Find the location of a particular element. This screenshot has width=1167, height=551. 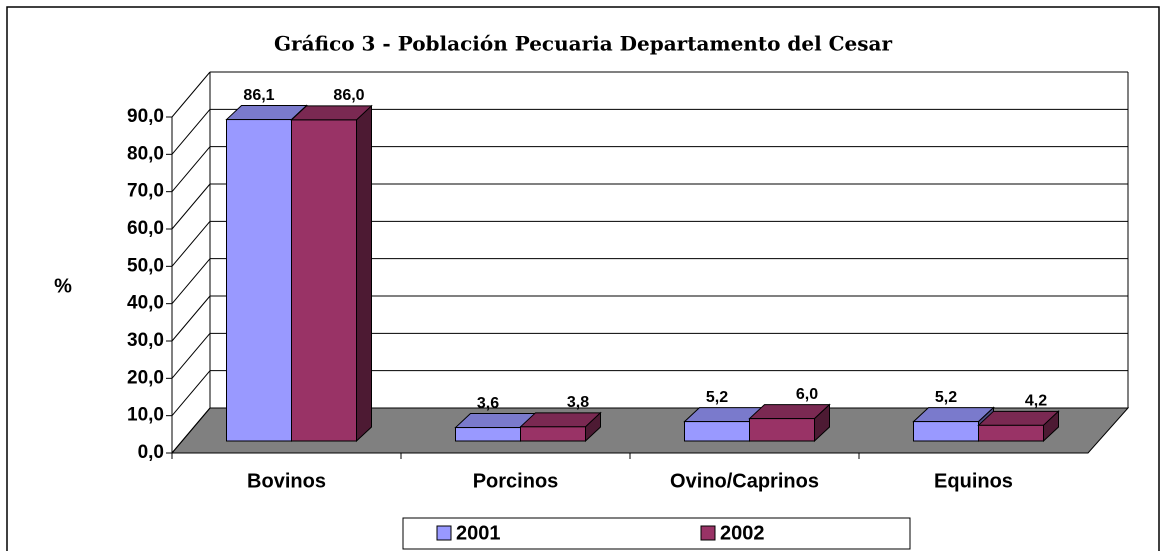

y-tick-label: 50,0 is located at coordinates (145, 265).